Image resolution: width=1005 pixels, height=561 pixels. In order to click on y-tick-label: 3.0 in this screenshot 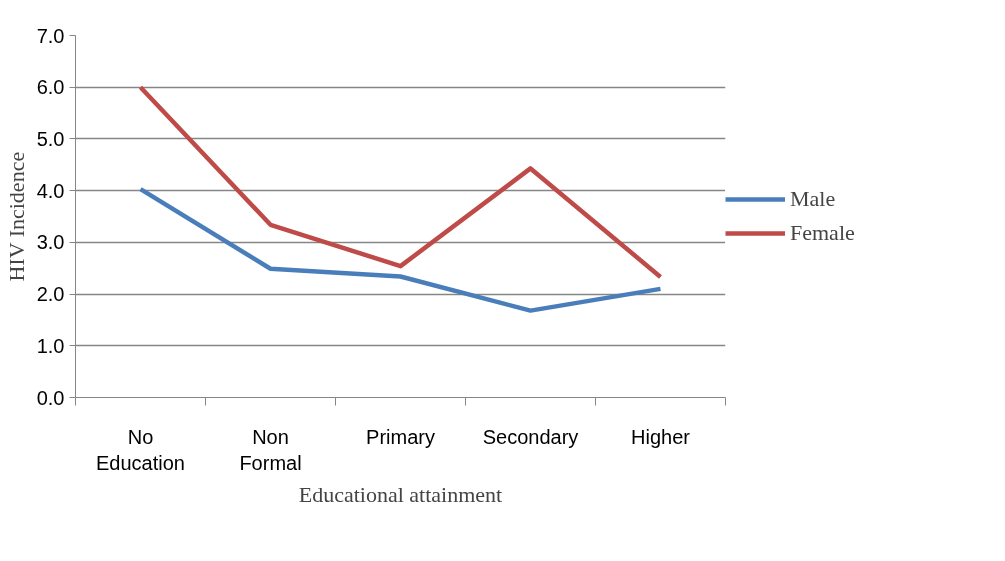, I will do `click(50, 242)`.